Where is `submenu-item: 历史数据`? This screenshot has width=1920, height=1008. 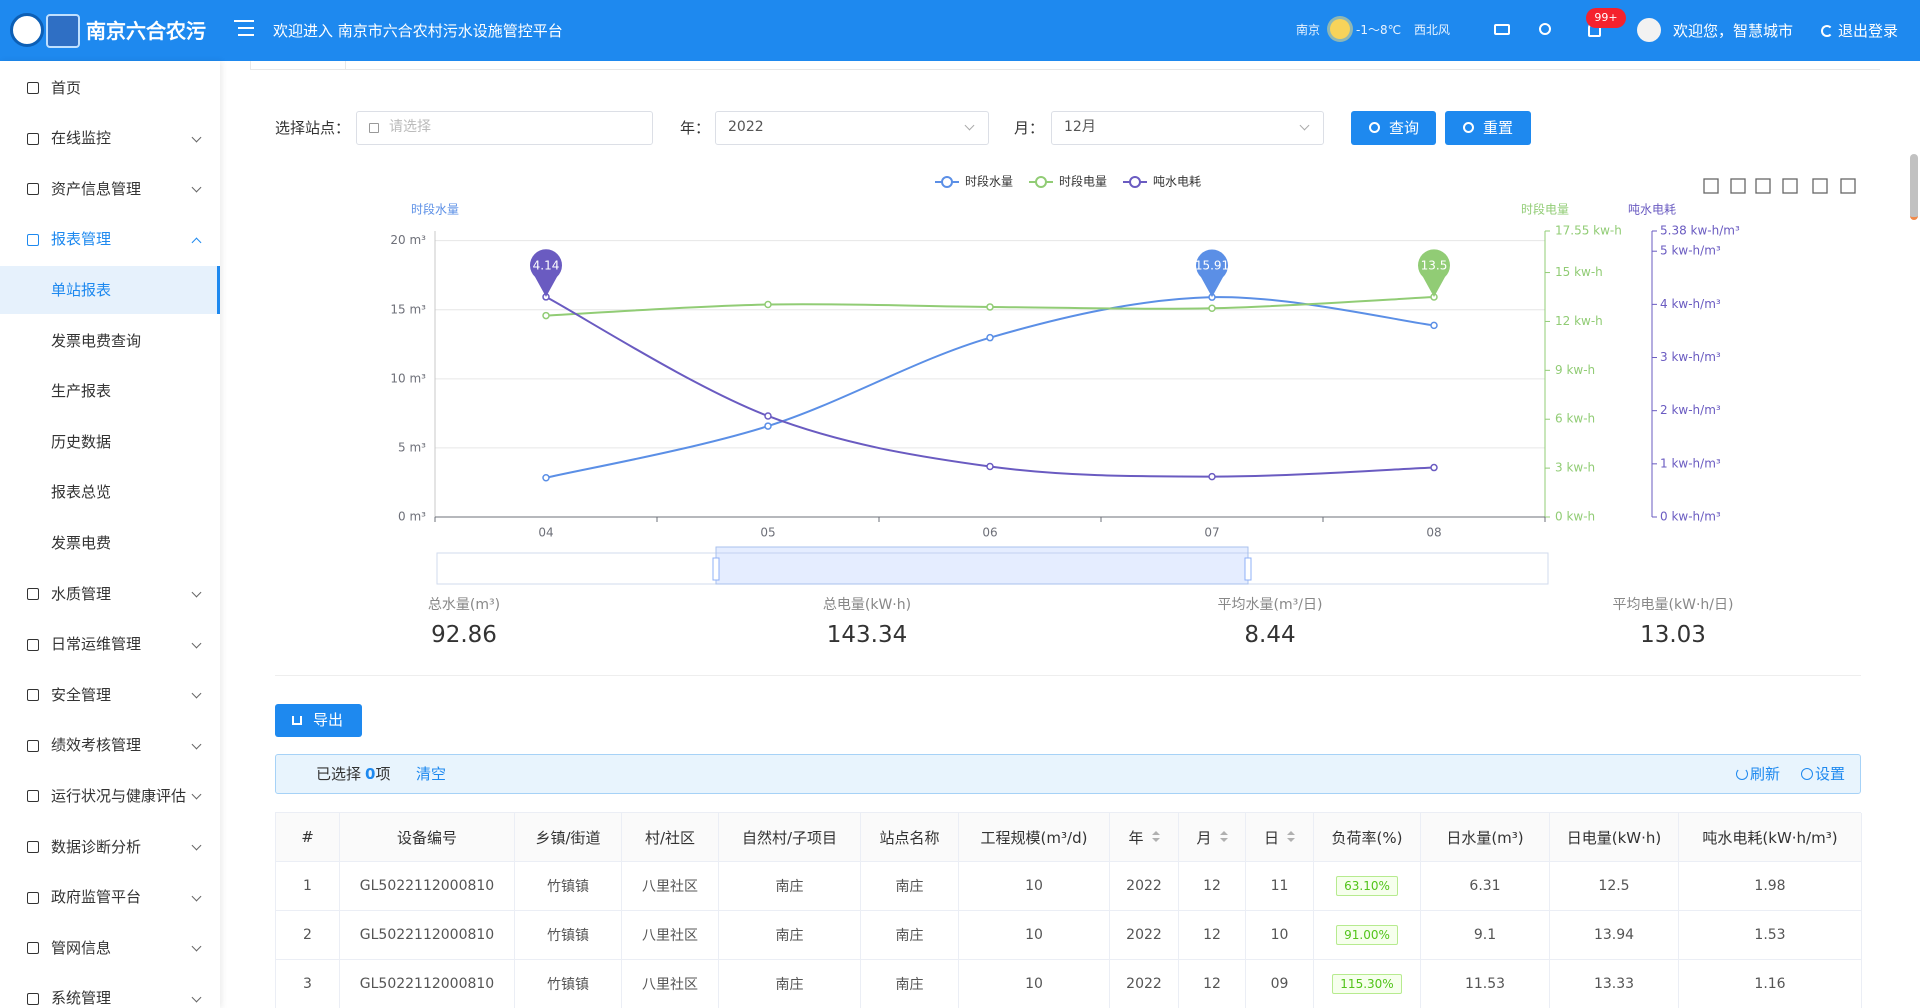 submenu-item: 历史数据 is located at coordinates (81, 441).